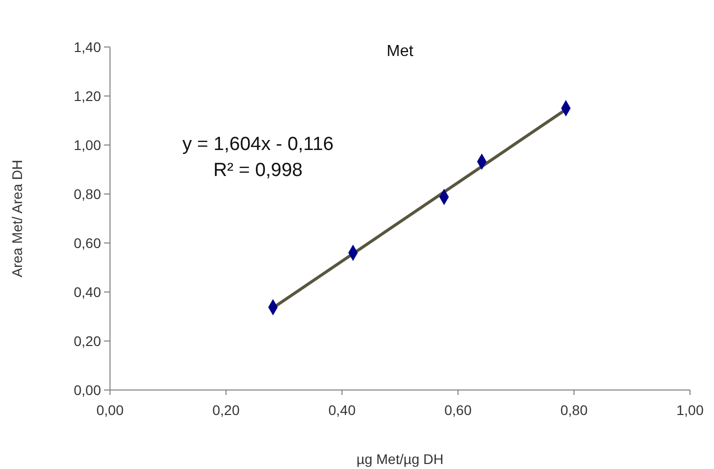 The width and height of the screenshot is (714, 469). Describe the element at coordinates (400, 51) in the screenshot. I see `chart-title: Met` at that location.